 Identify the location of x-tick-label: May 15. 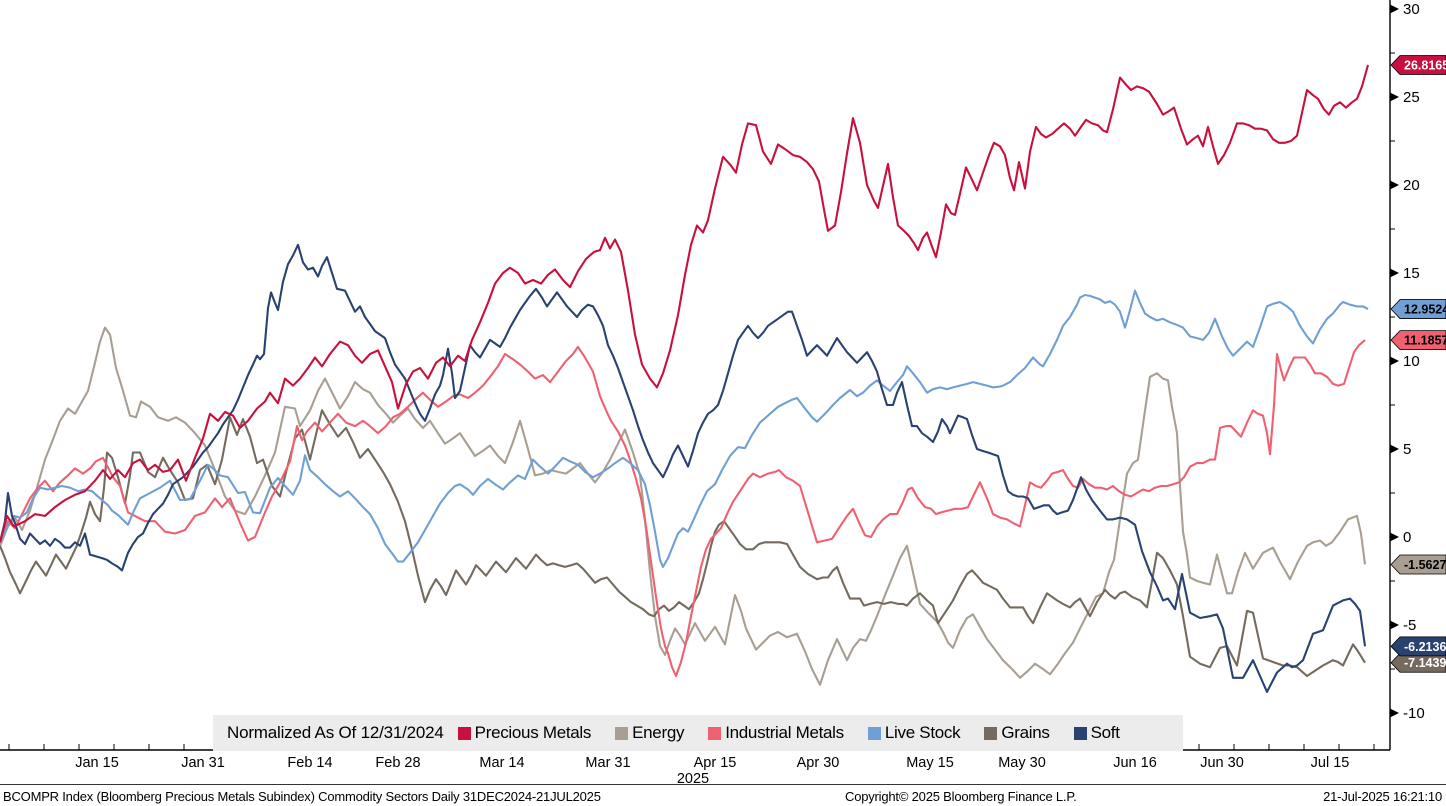
(930, 763).